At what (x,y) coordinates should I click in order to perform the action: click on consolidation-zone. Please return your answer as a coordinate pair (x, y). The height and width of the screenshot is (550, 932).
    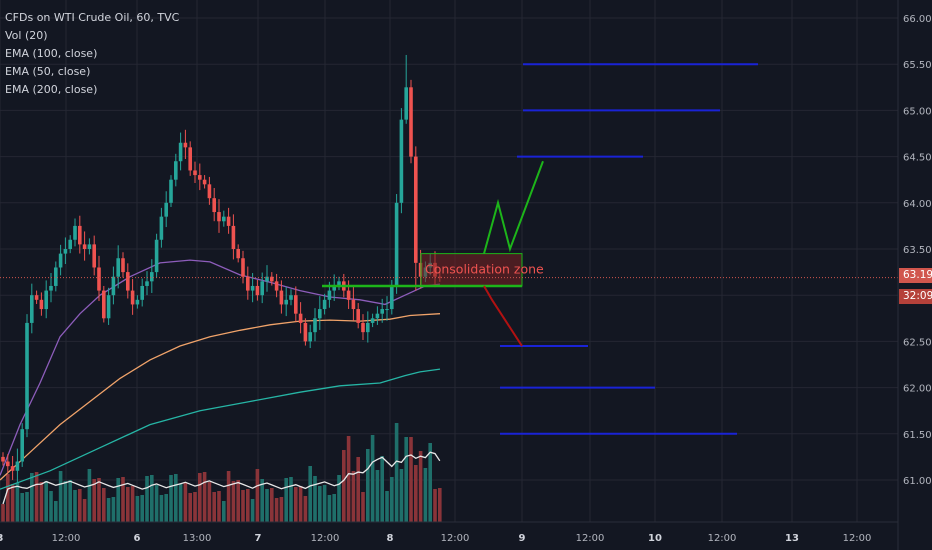
    Looking at the image, I should click on (471, 270).